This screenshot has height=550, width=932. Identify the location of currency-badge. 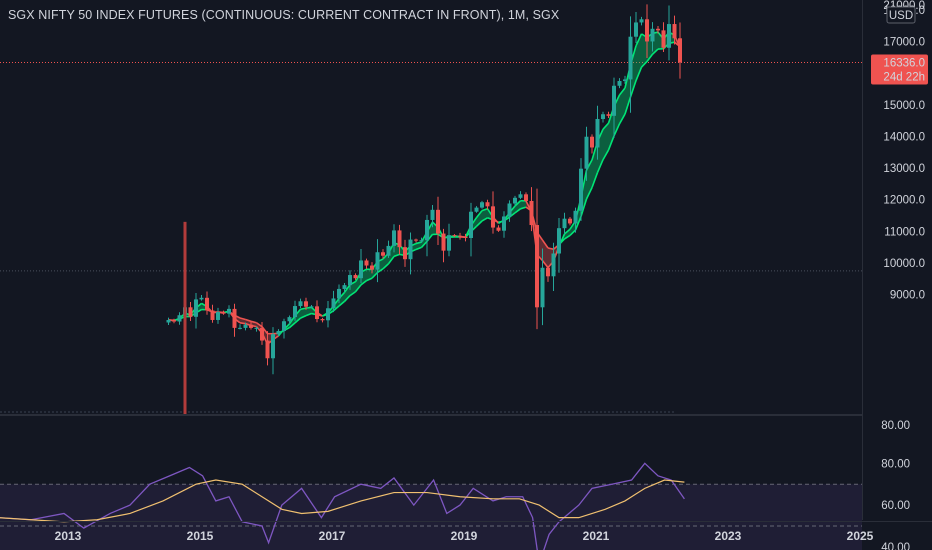
(901, 15).